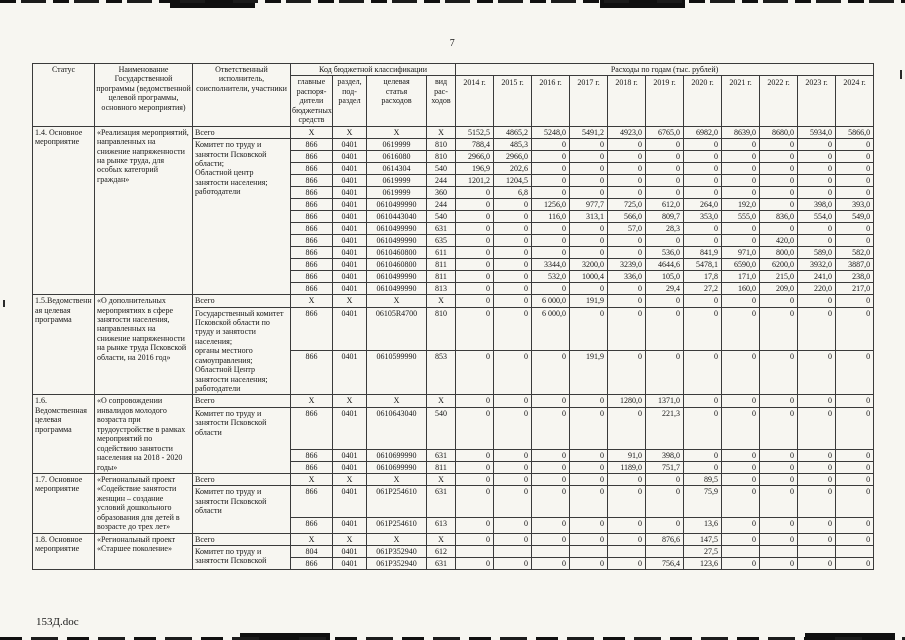 Image resolution: width=905 pixels, height=640 pixels. I want to click on year-value-cell: 27,5, so click(703, 551).